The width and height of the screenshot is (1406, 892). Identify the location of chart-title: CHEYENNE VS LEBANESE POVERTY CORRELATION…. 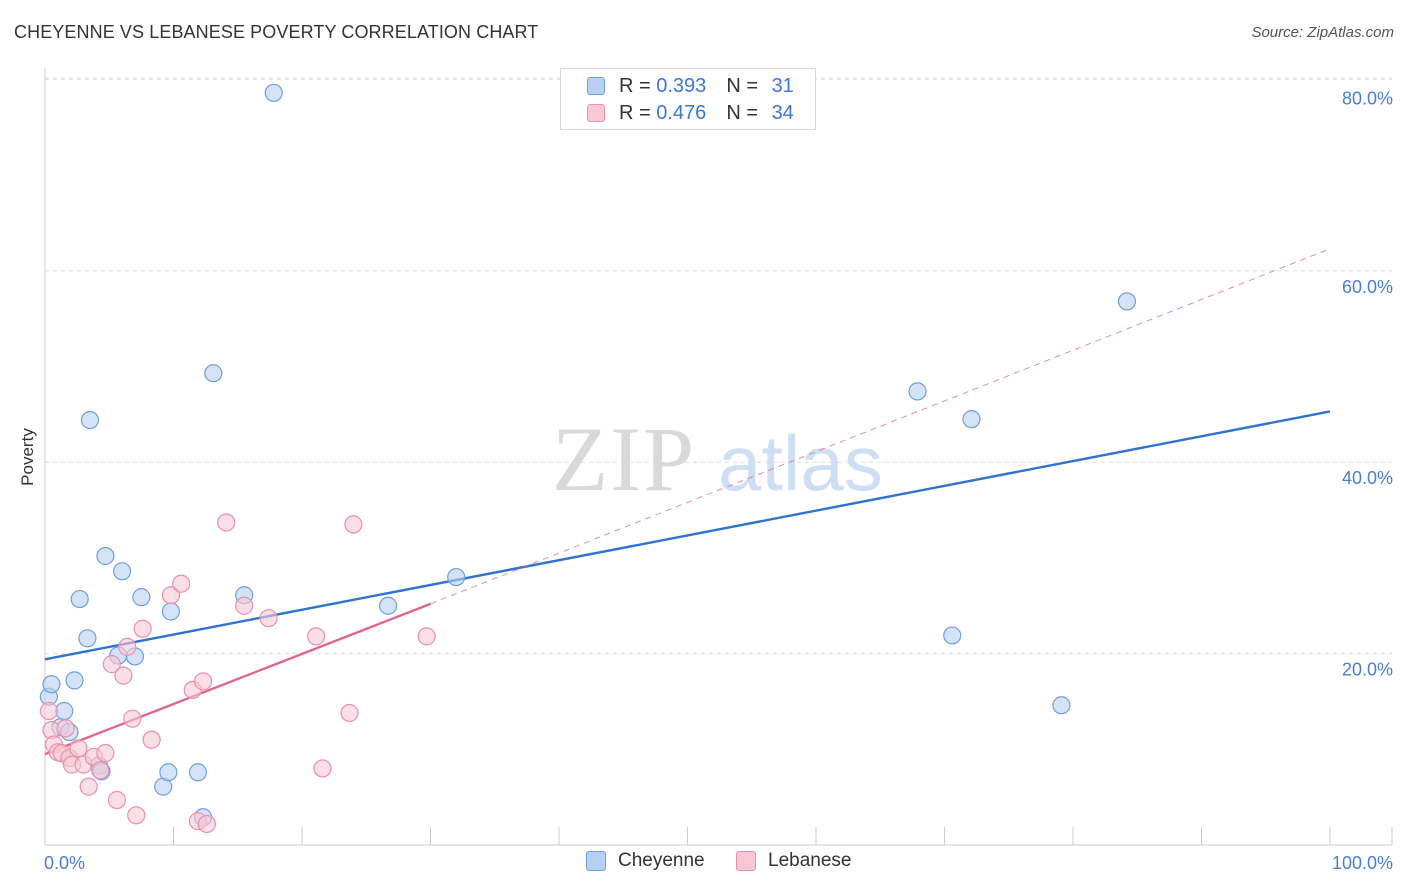
(276, 32).